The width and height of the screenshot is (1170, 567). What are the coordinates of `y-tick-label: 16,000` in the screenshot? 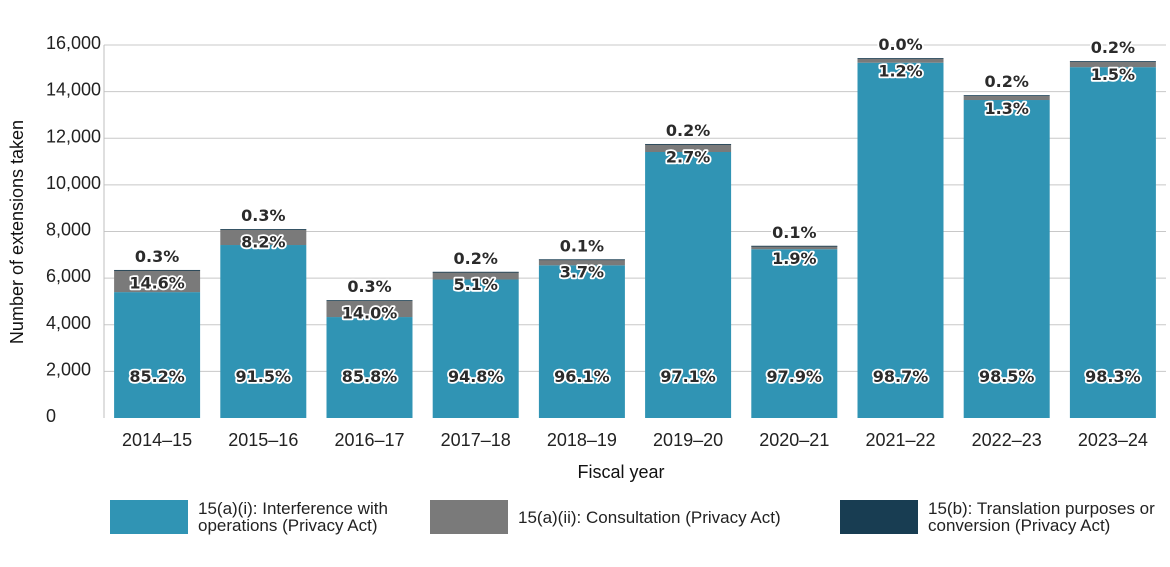 It's located at (73, 43).